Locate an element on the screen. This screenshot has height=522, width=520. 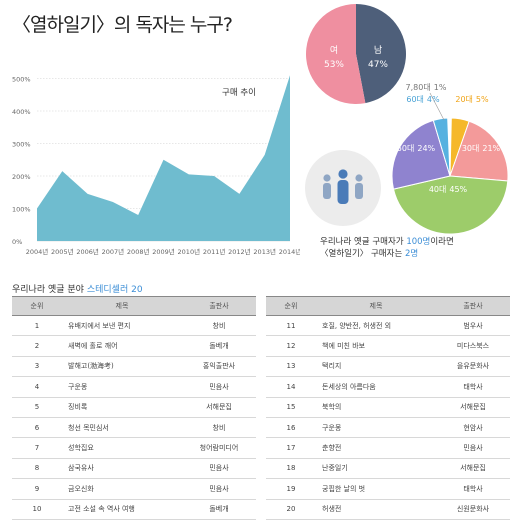
cell-rank: 3 is located at coordinates (37, 367).